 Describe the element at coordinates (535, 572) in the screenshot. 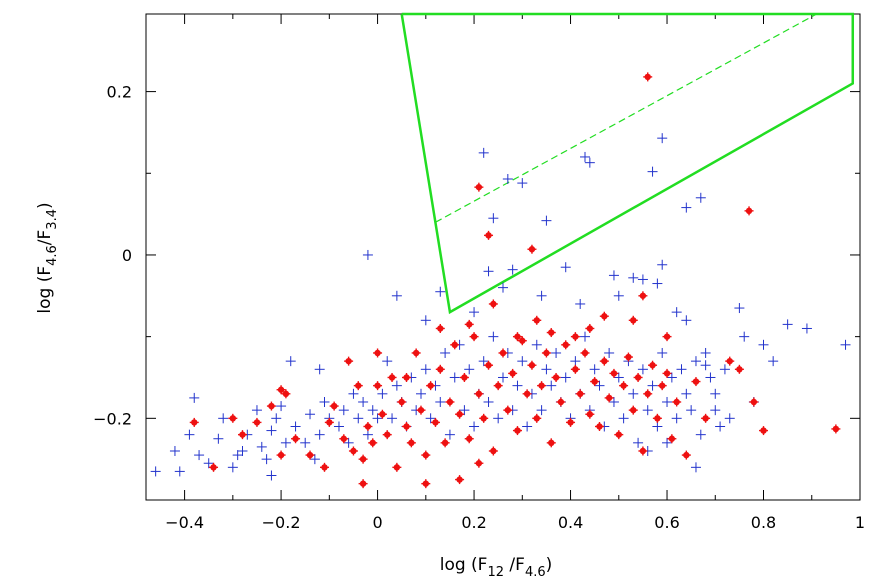

I see `x-axis-title-sub2: 4.6` at that location.